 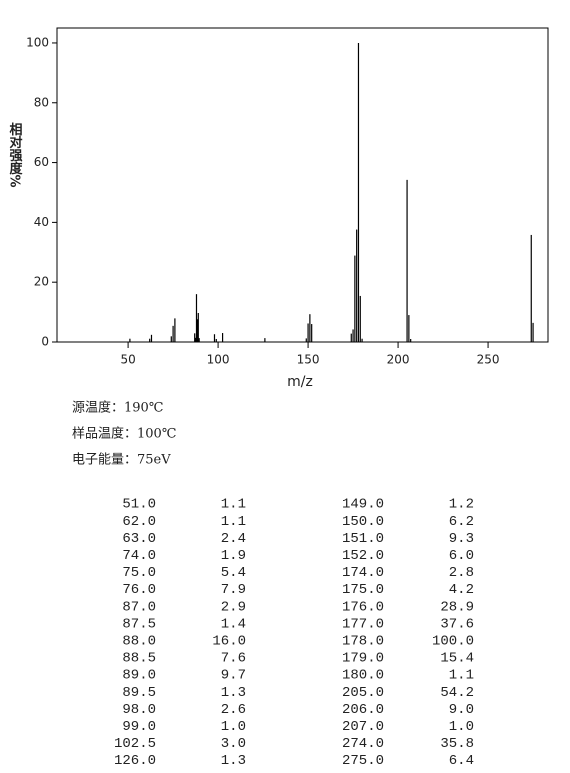 What do you see at coordinates (233, 659) in the screenshot?
I see `table-cell: 7.6` at bounding box center [233, 659].